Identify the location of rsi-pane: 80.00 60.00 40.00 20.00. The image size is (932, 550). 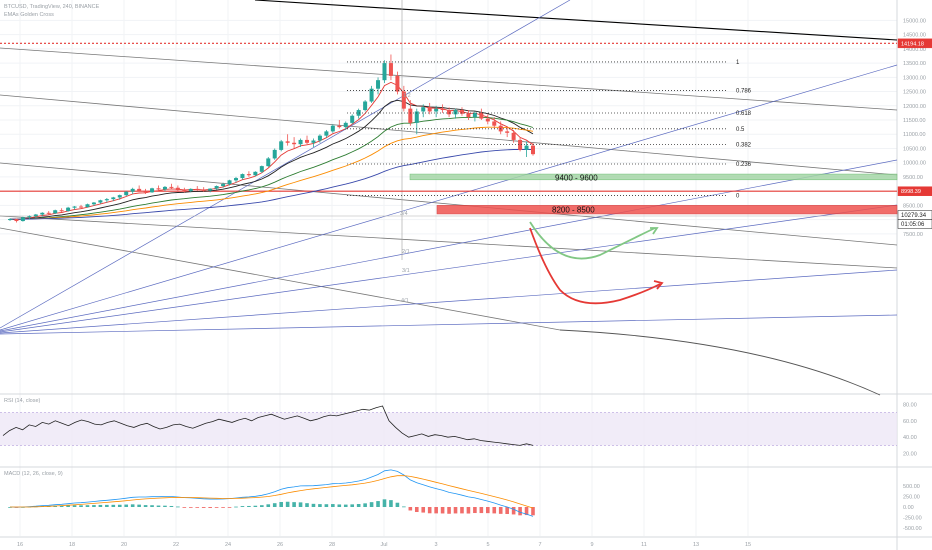
(458, 430).